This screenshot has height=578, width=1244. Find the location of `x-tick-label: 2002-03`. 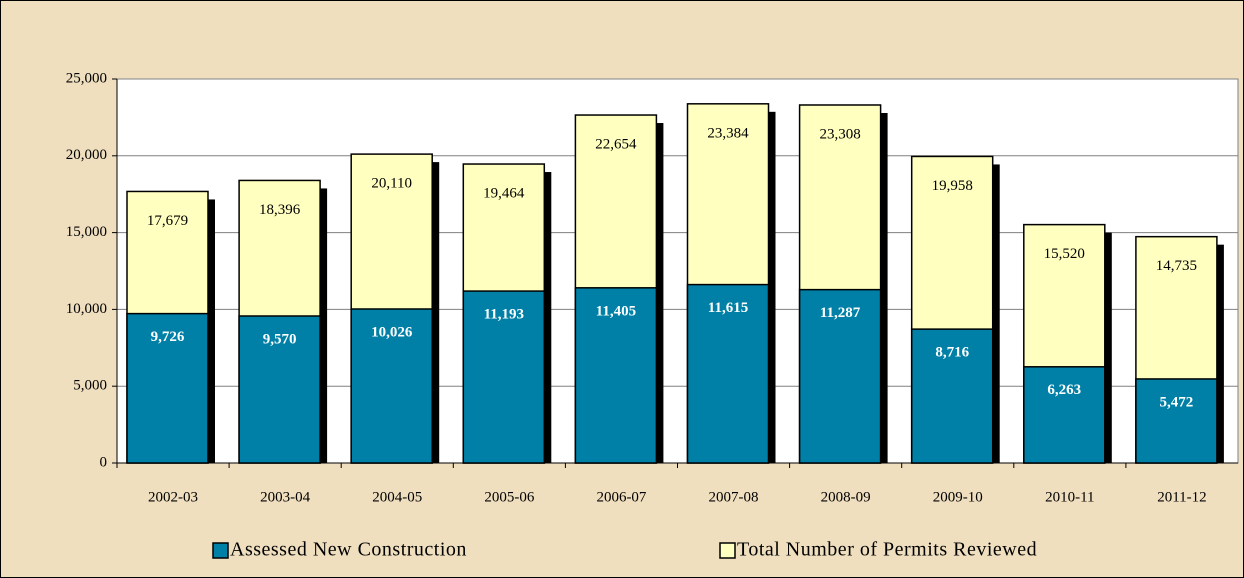

x-tick-label: 2002-03 is located at coordinates (173, 497).